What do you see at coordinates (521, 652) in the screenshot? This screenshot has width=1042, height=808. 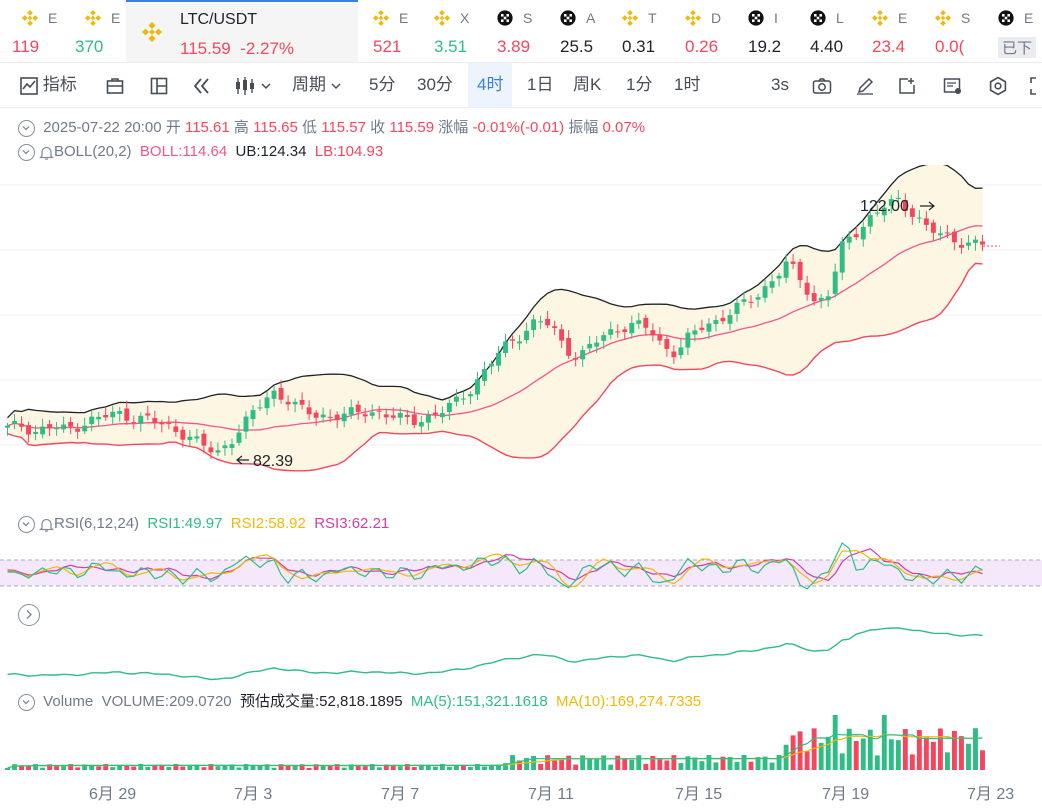 I see `line-indicator-chart` at bounding box center [521, 652].